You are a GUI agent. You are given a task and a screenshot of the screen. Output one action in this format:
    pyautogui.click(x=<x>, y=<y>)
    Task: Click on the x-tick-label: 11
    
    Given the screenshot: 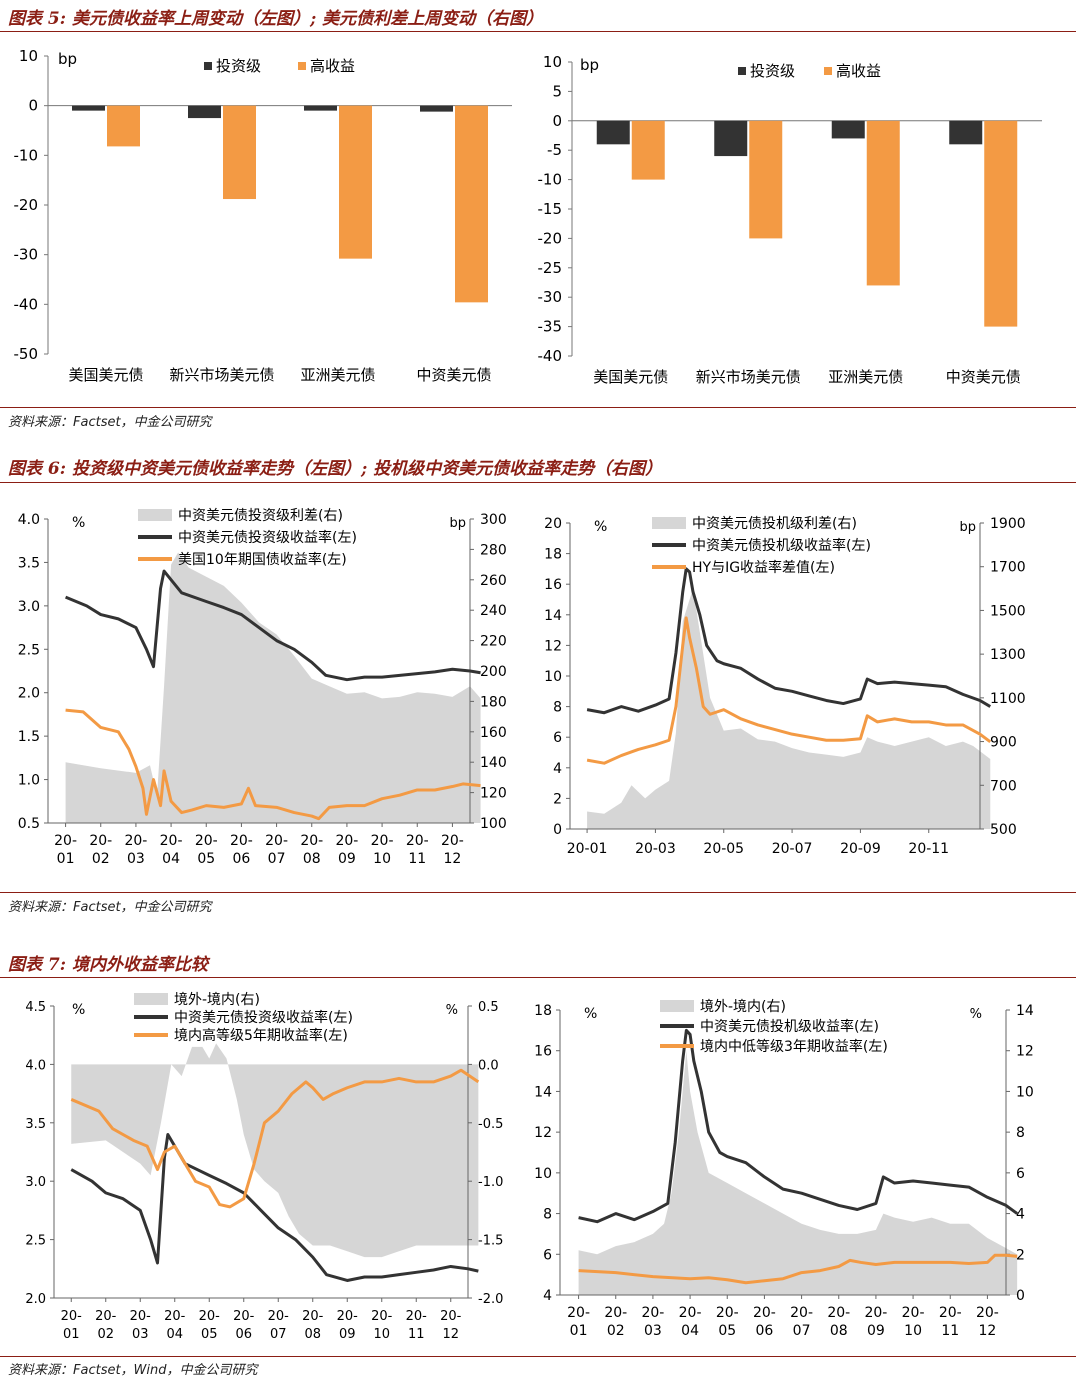 What is the action you would take?
    pyautogui.click(x=950, y=1331)
    